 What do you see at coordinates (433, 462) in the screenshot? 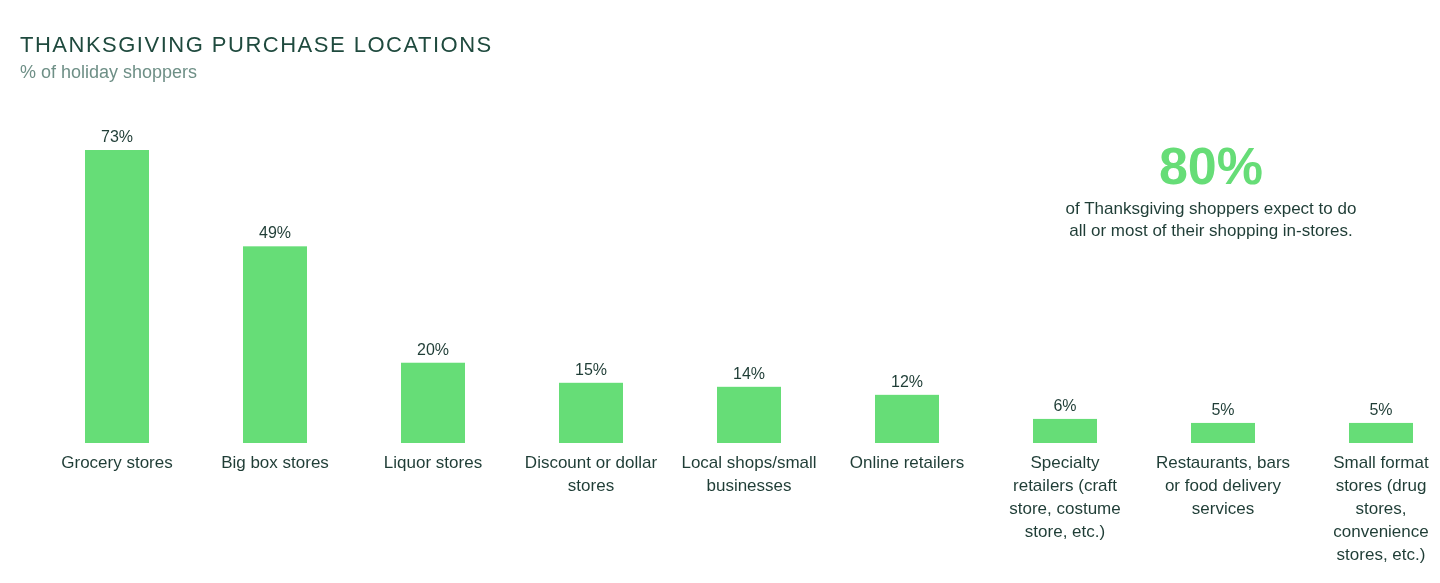
I see `x-tick-label: Liquor stores` at bounding box center [433, 462].